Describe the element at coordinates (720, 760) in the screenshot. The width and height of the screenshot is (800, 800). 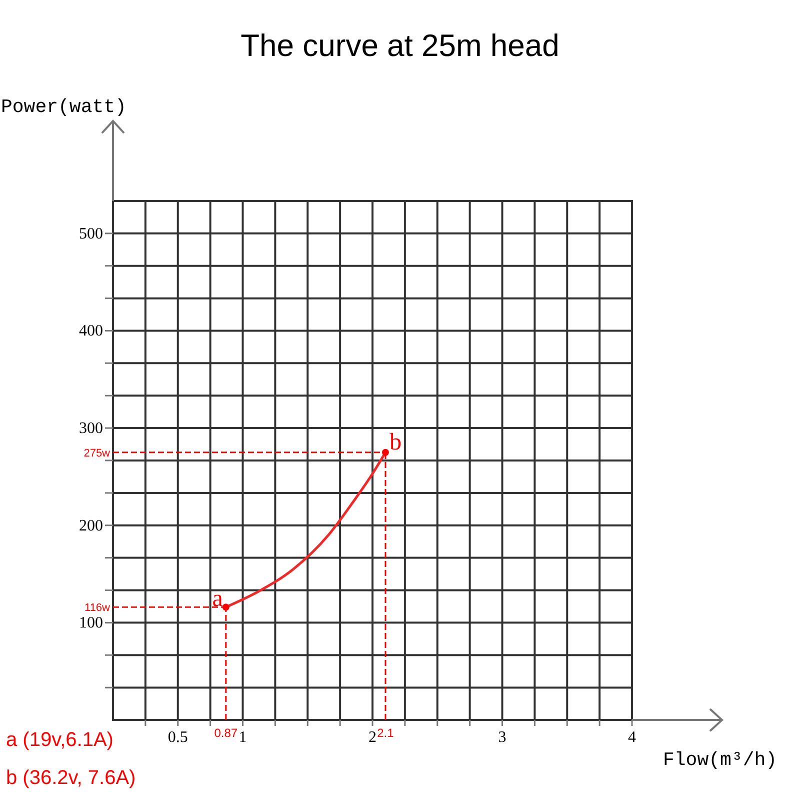
I see `x-axis-title: Flow(m³/h)` at that location.